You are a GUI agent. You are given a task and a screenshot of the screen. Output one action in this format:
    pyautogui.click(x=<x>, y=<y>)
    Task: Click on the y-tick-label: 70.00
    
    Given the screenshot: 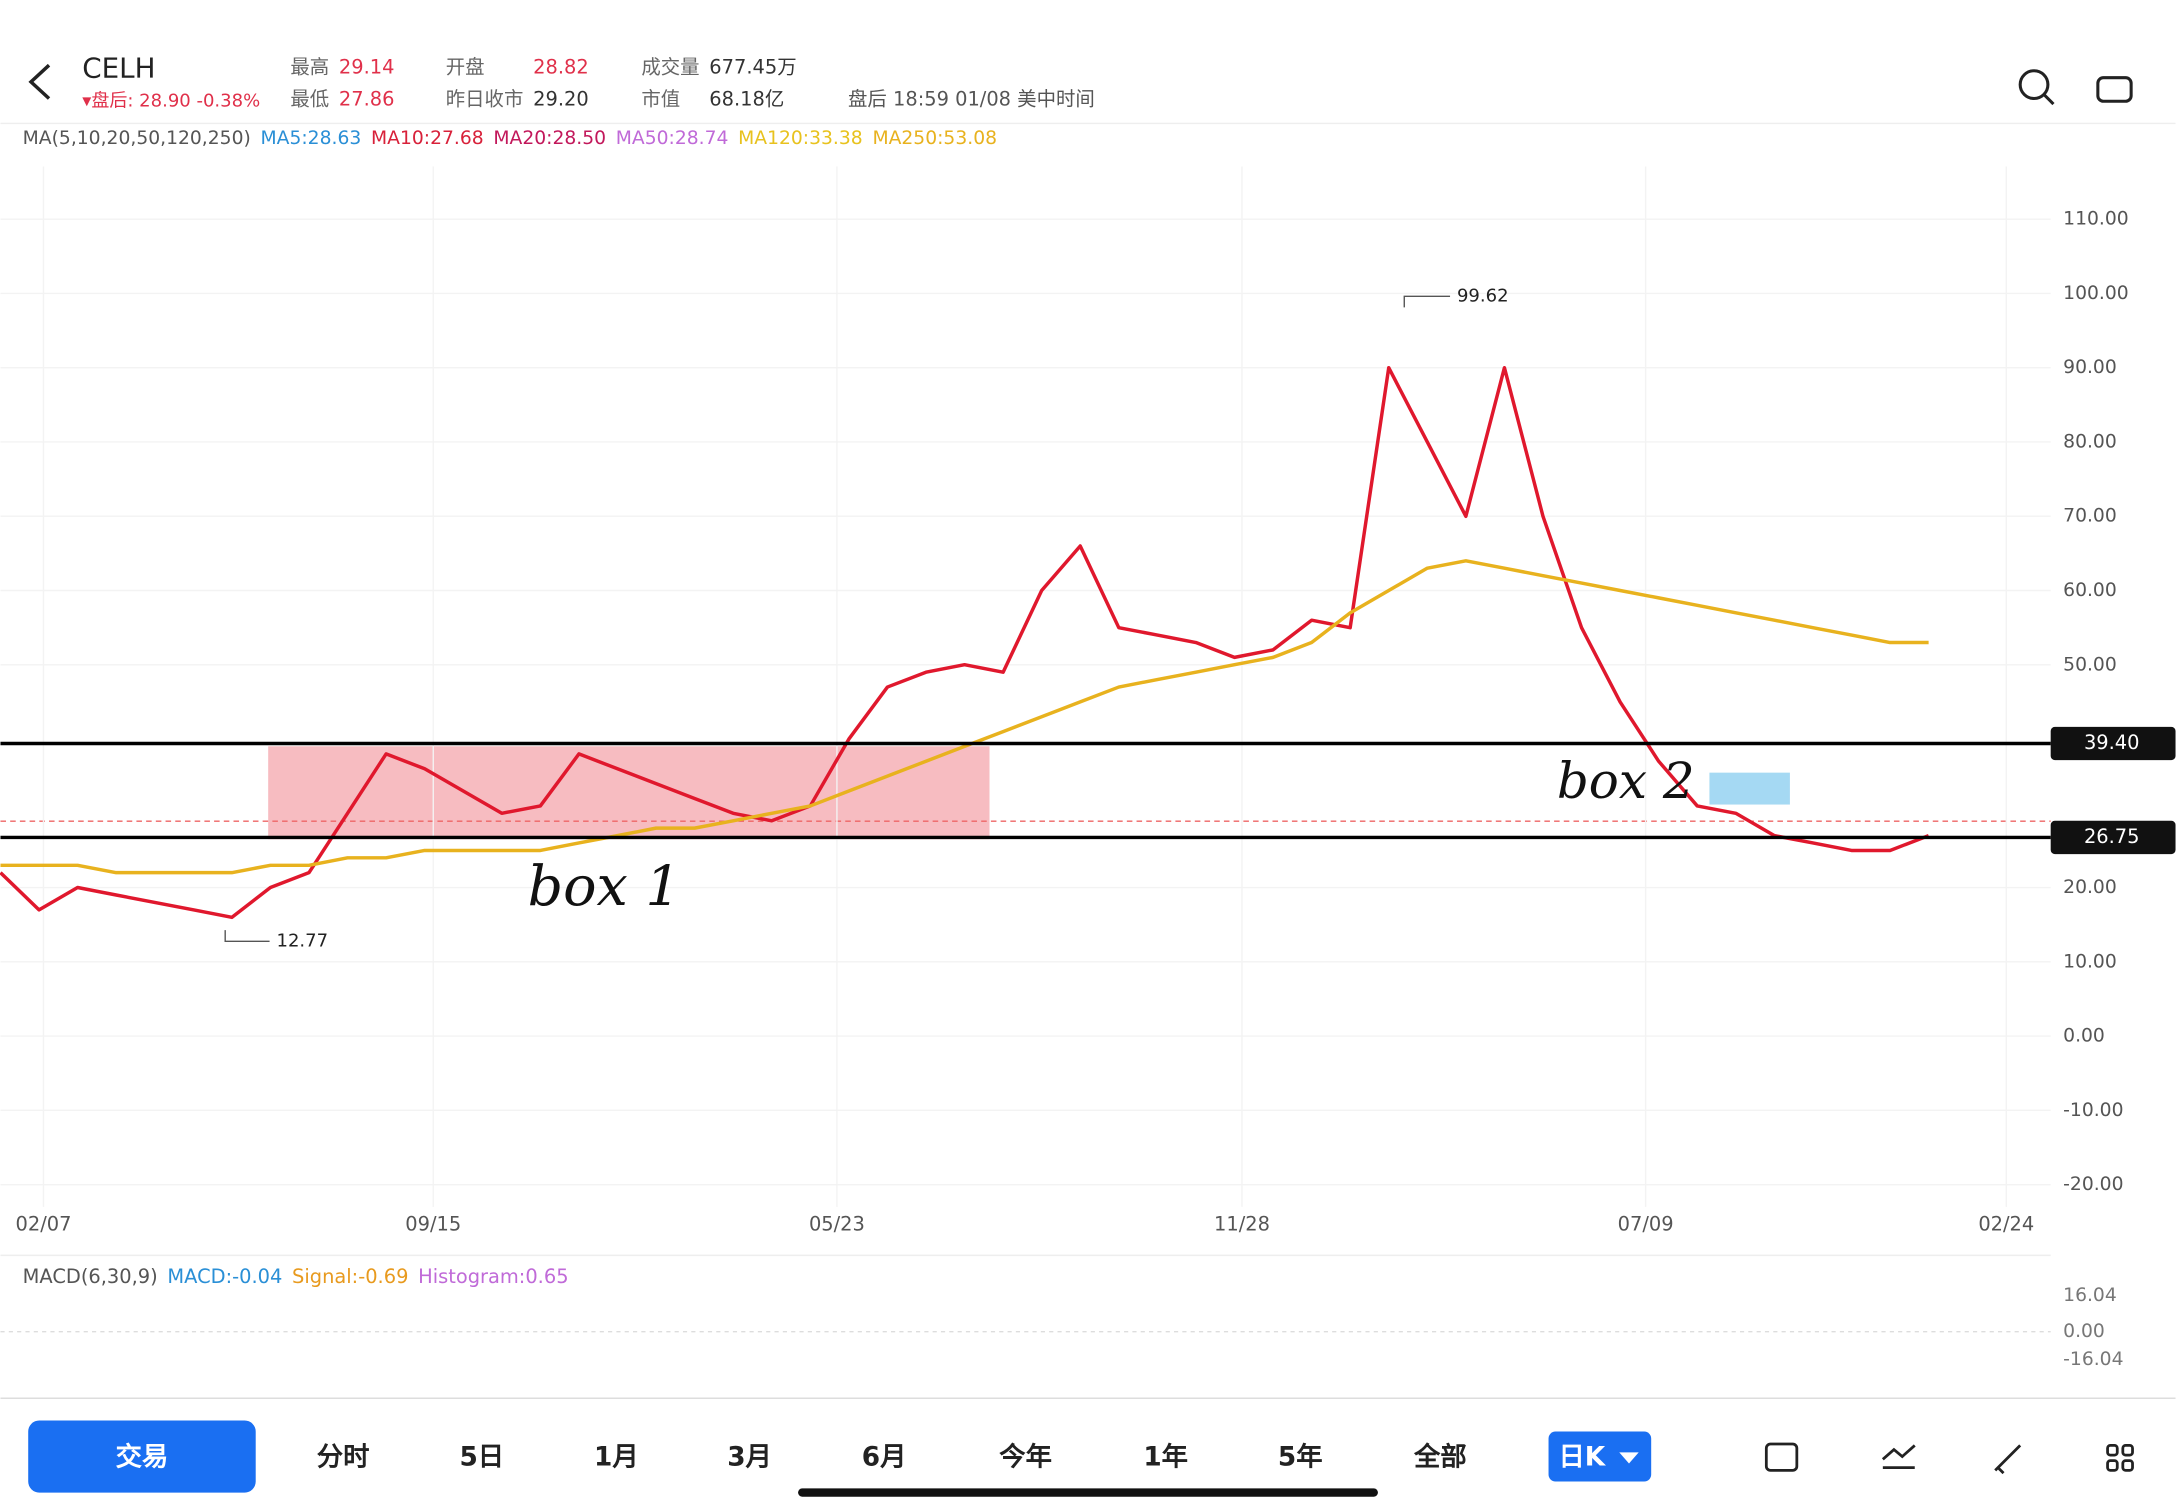 What is the action you would take?
    pyautogui.click(x=2090, y=516)
    